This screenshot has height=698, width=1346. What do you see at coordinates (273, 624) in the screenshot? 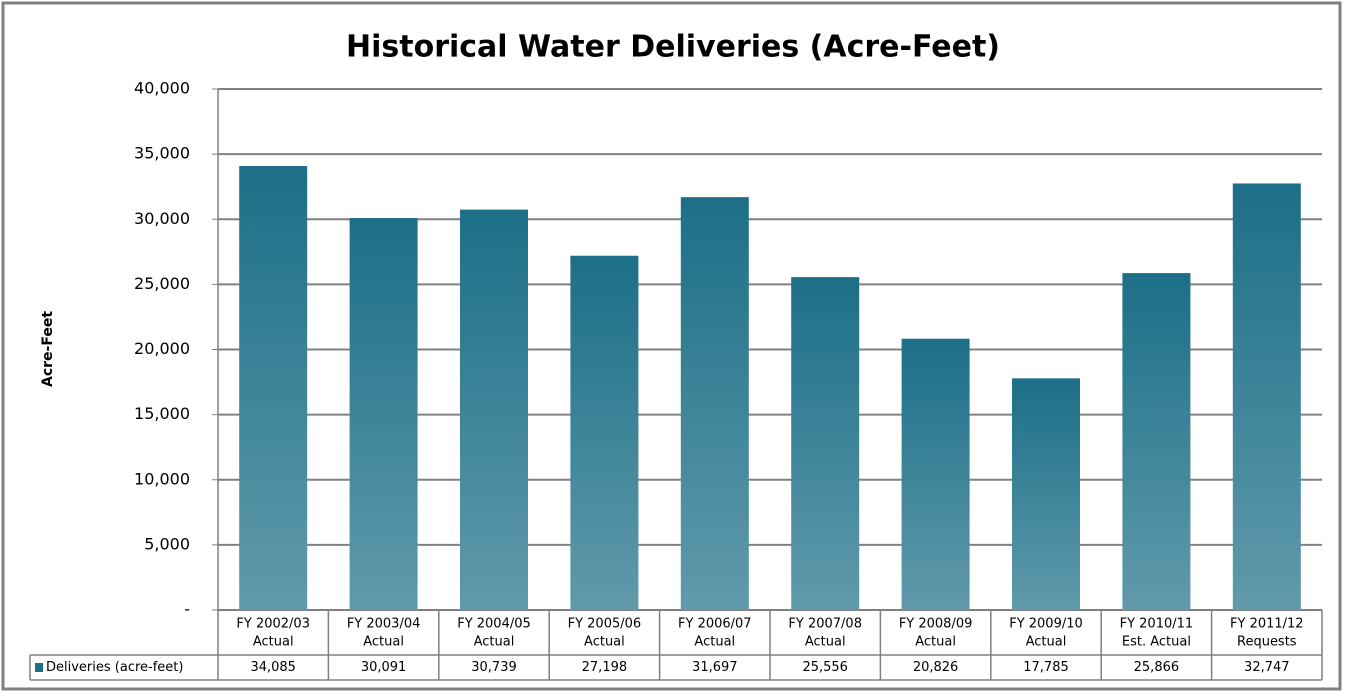
I see `x-tick-label: FY 2002/03` at bounding box center [273, 624].